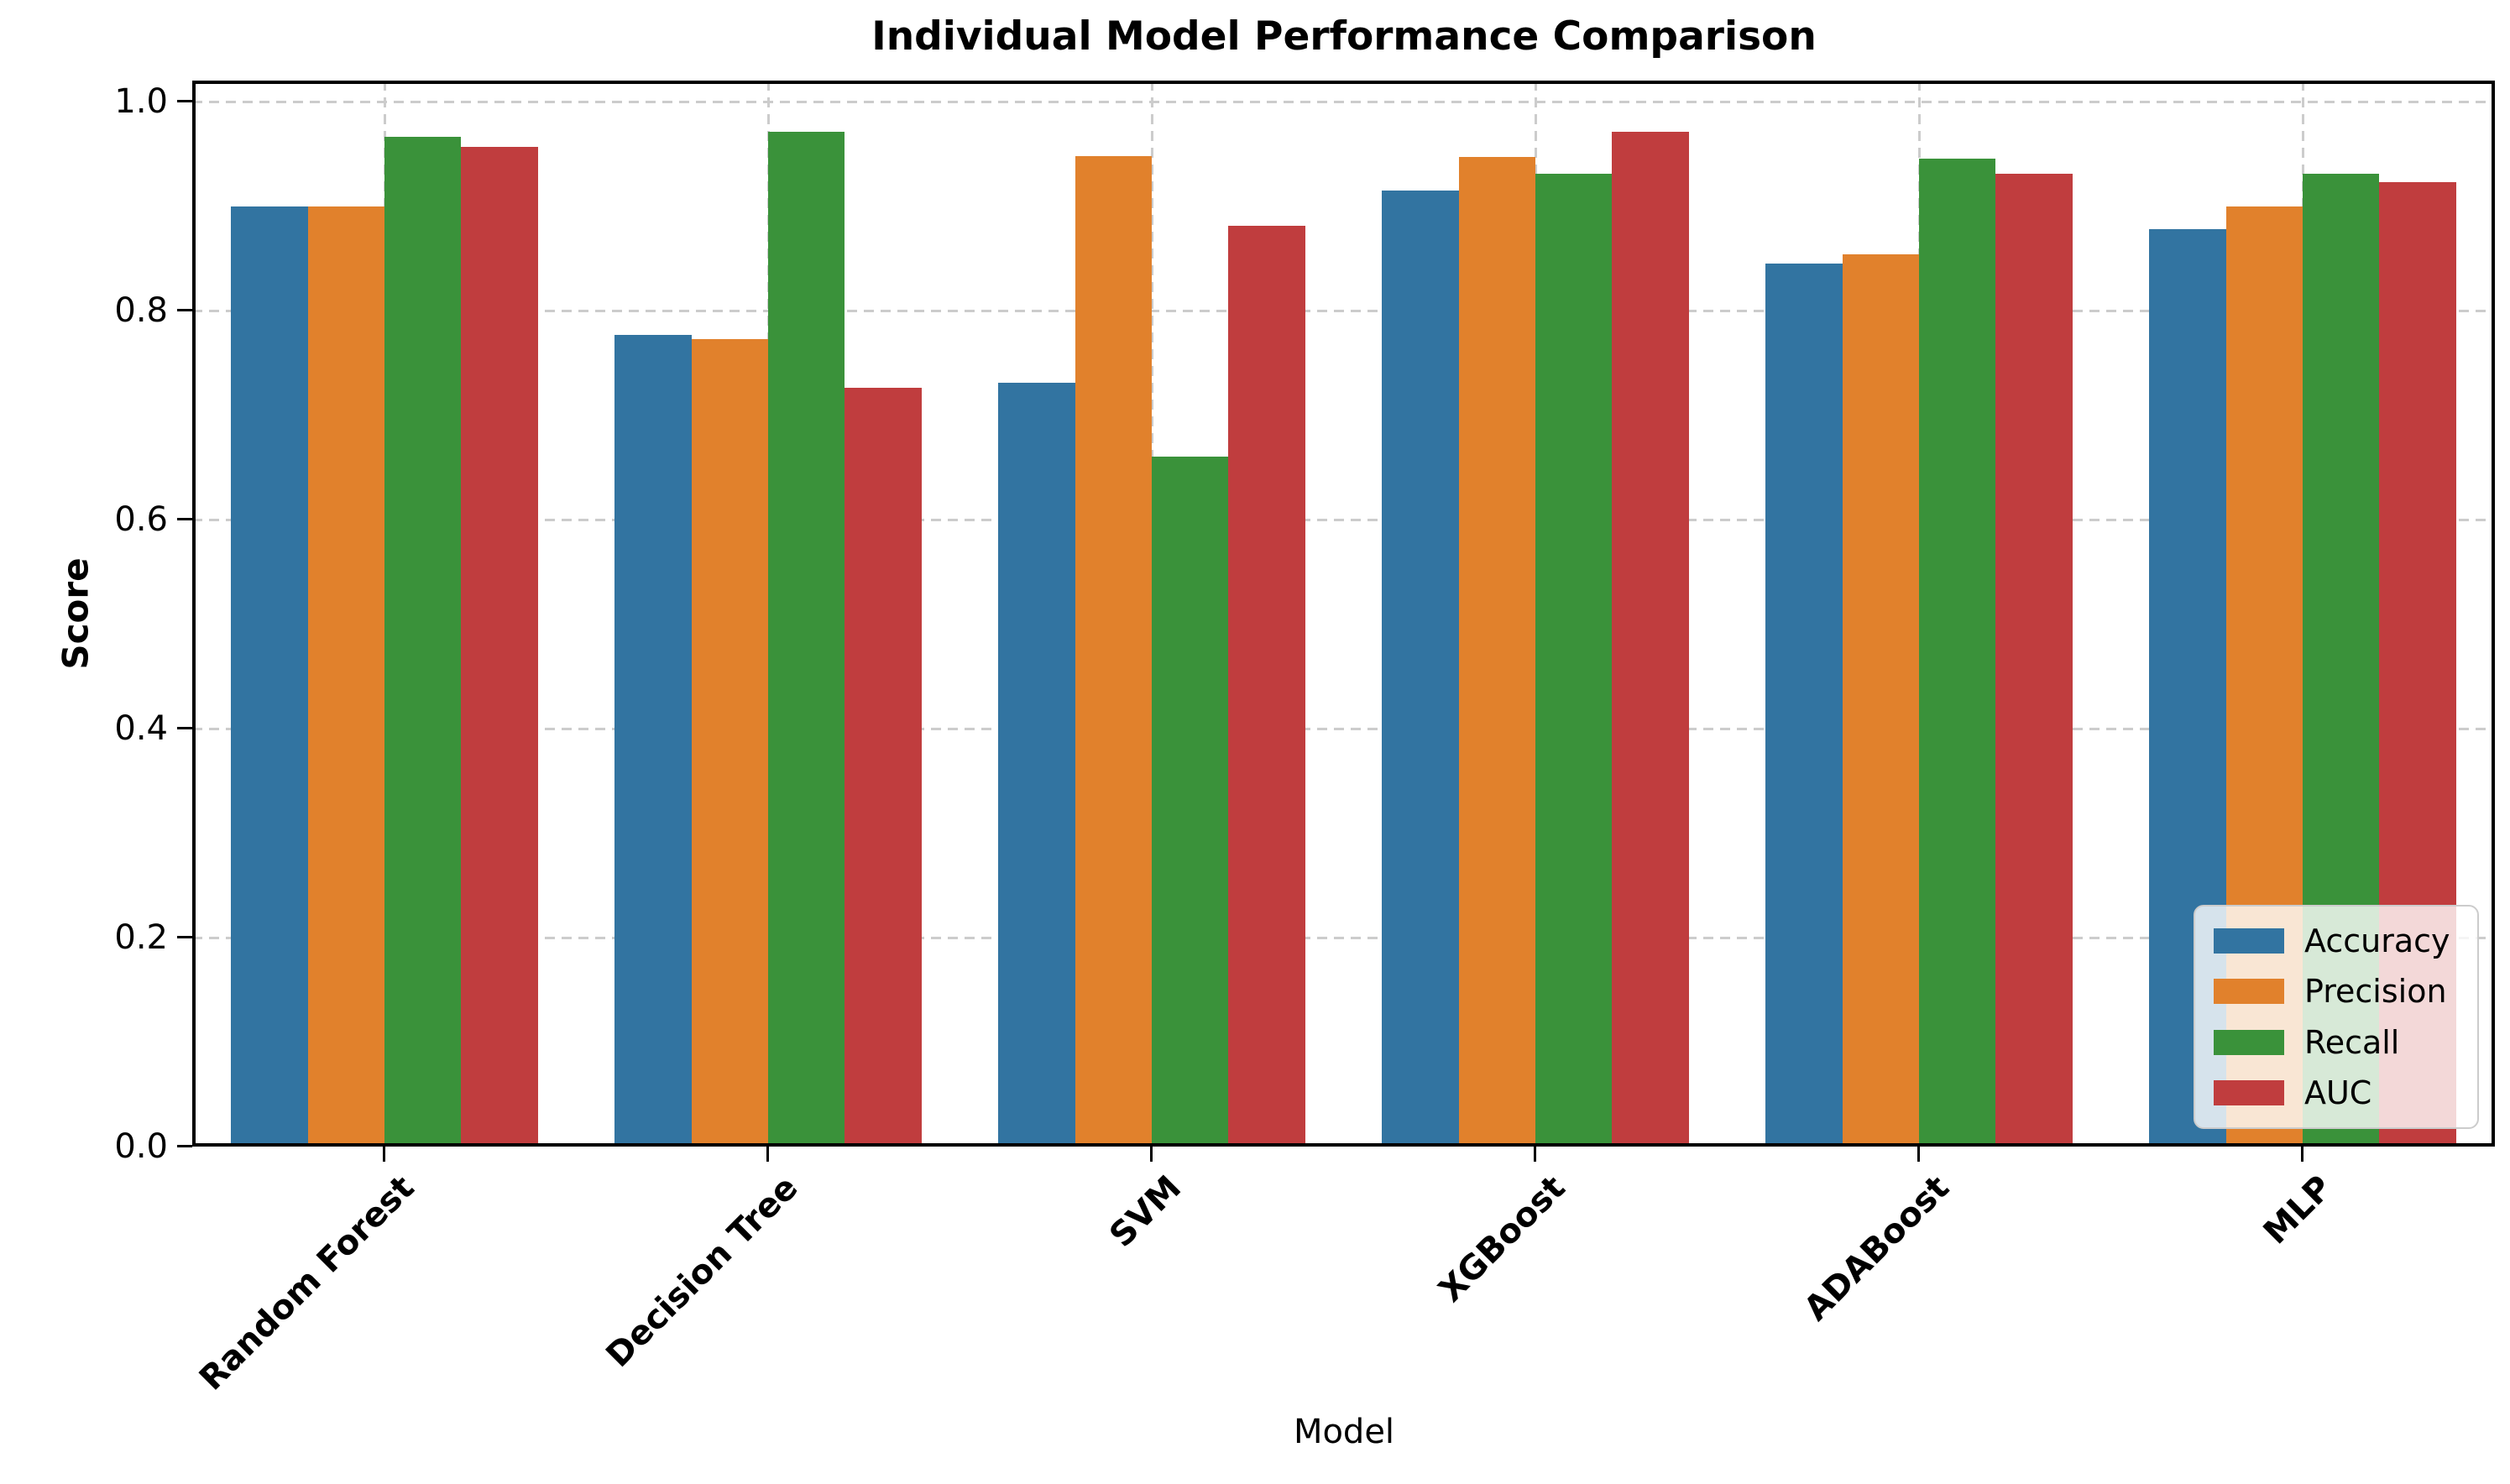 The image size is (2510, 1484). I want to click on y-tick-label: 0.2, so click(141, 937).